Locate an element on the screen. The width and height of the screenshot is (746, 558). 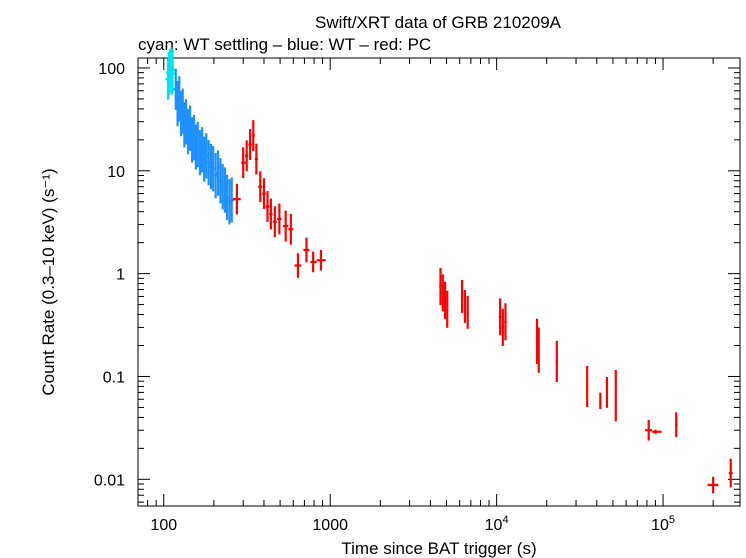
x-tick-label: 1000 is located at coordinates (330, 525).